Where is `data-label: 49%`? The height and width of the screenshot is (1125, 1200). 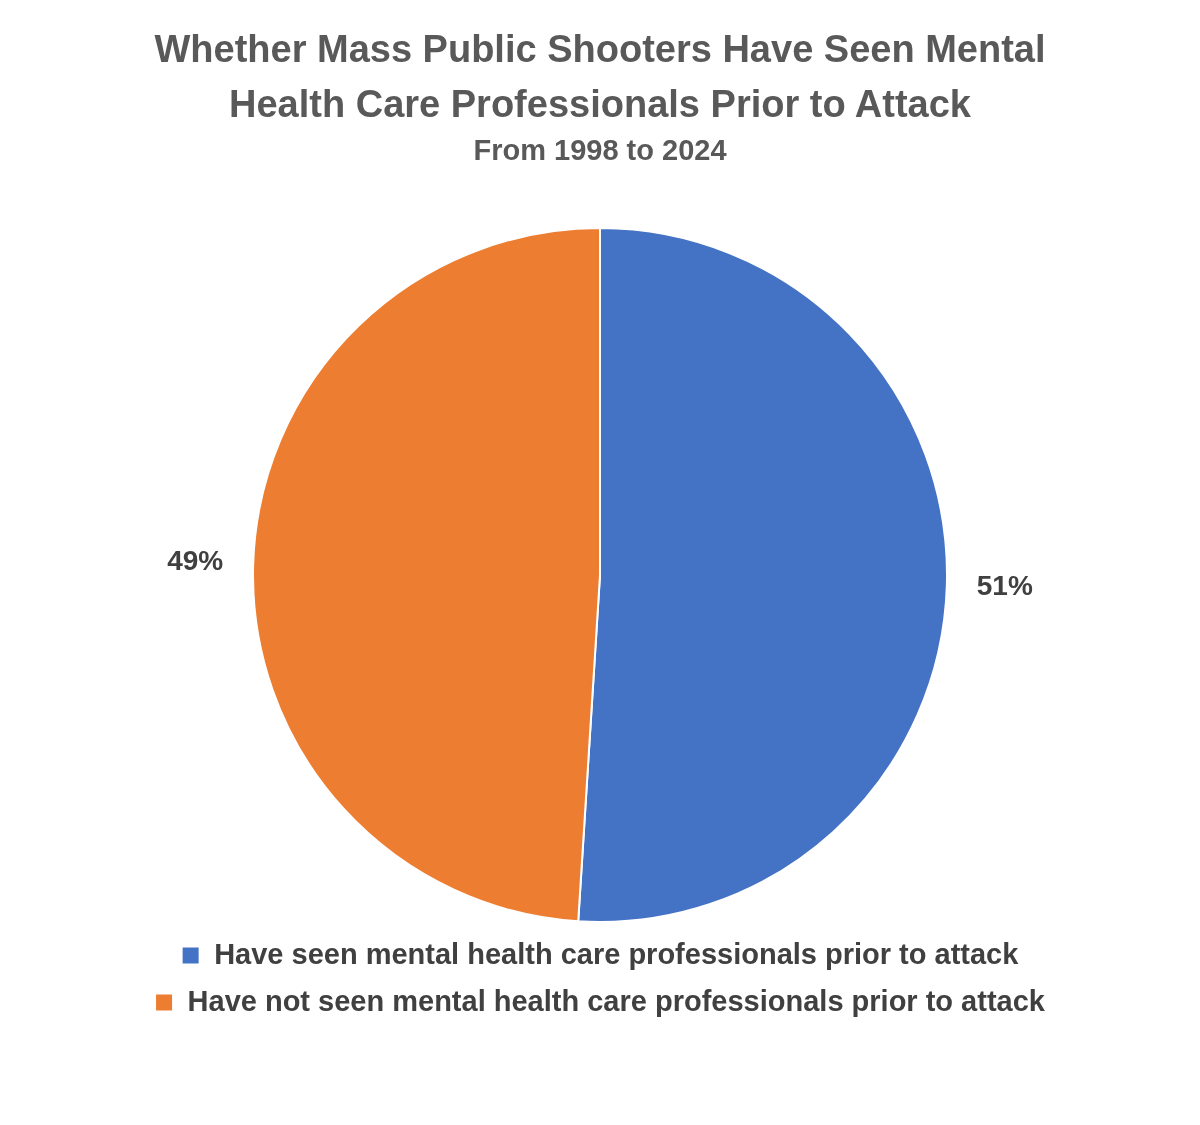 data-label: 49% is located at coordinates (195, 560).